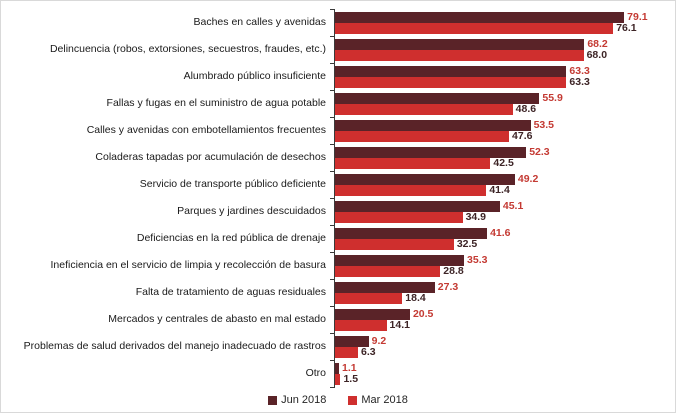  Describe the element at coordinates (505, 244) in the screenshot. I see `bar-line: 32.5` at that location.